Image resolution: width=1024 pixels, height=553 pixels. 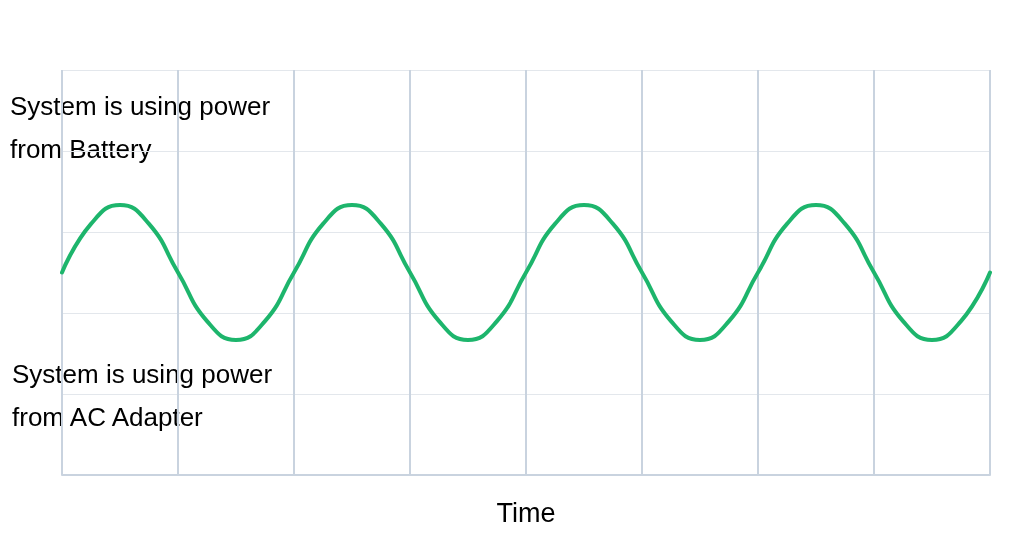 What do you see at coordinates (146, 395) in the screenshot?
I see `annotation: System is using power from AC Adapter` at bounding box center [146, 395].